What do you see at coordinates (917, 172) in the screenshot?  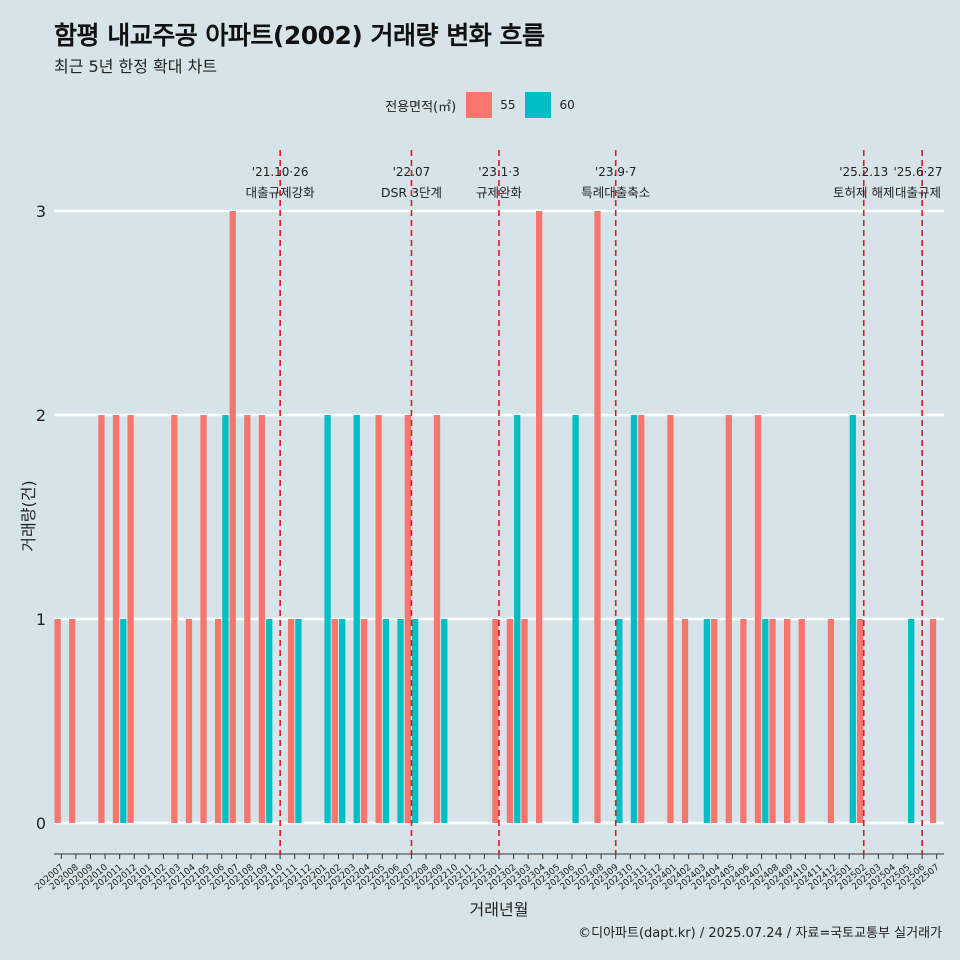 I see `event-date-202506: '25.6·27` at bounding box center [917, 172].